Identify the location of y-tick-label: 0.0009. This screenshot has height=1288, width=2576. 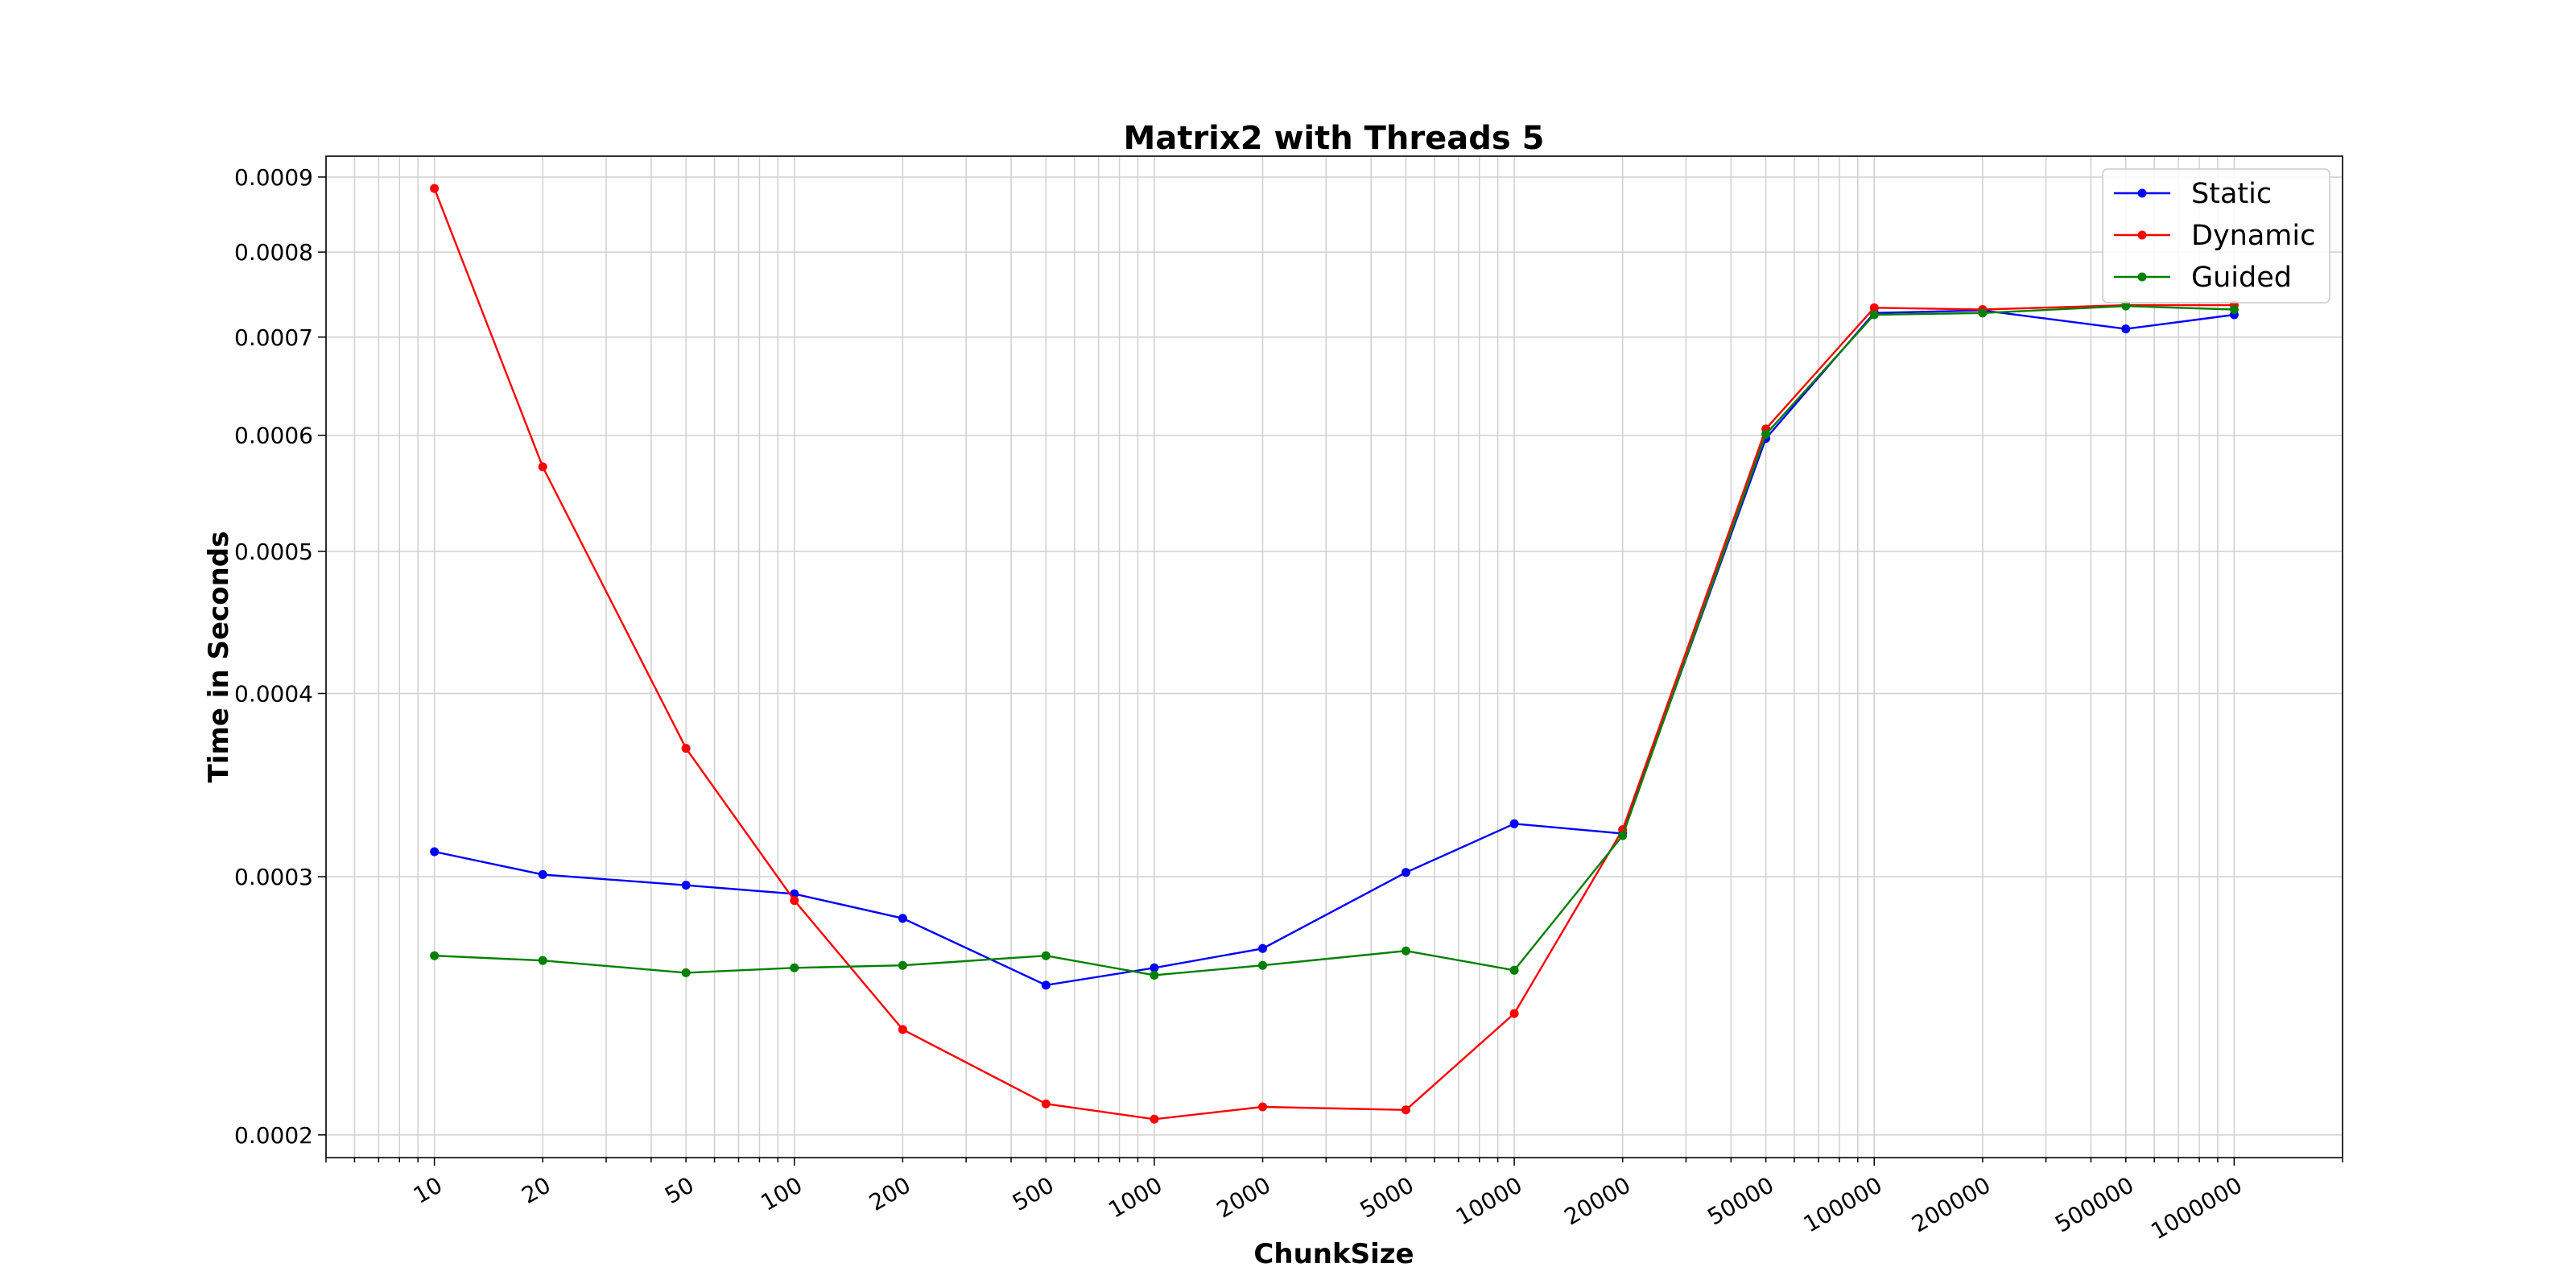
(273, 177).